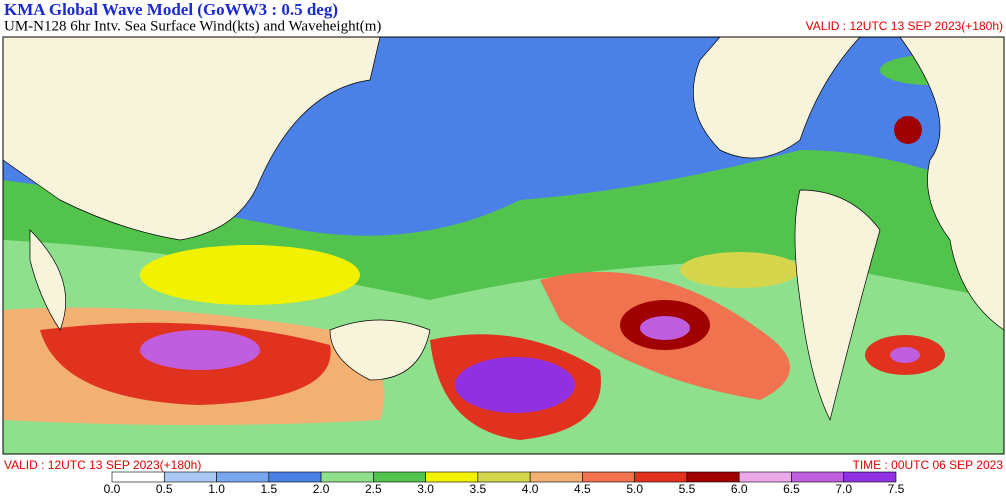 This screenshot has width=1006, height=501. What do you see at coordinates (102, 465) in the screenshot?
I see `valid-bottom: VALID : 12UTC 13 SEP 2023(+180h)` at bounding box center [102, 465].